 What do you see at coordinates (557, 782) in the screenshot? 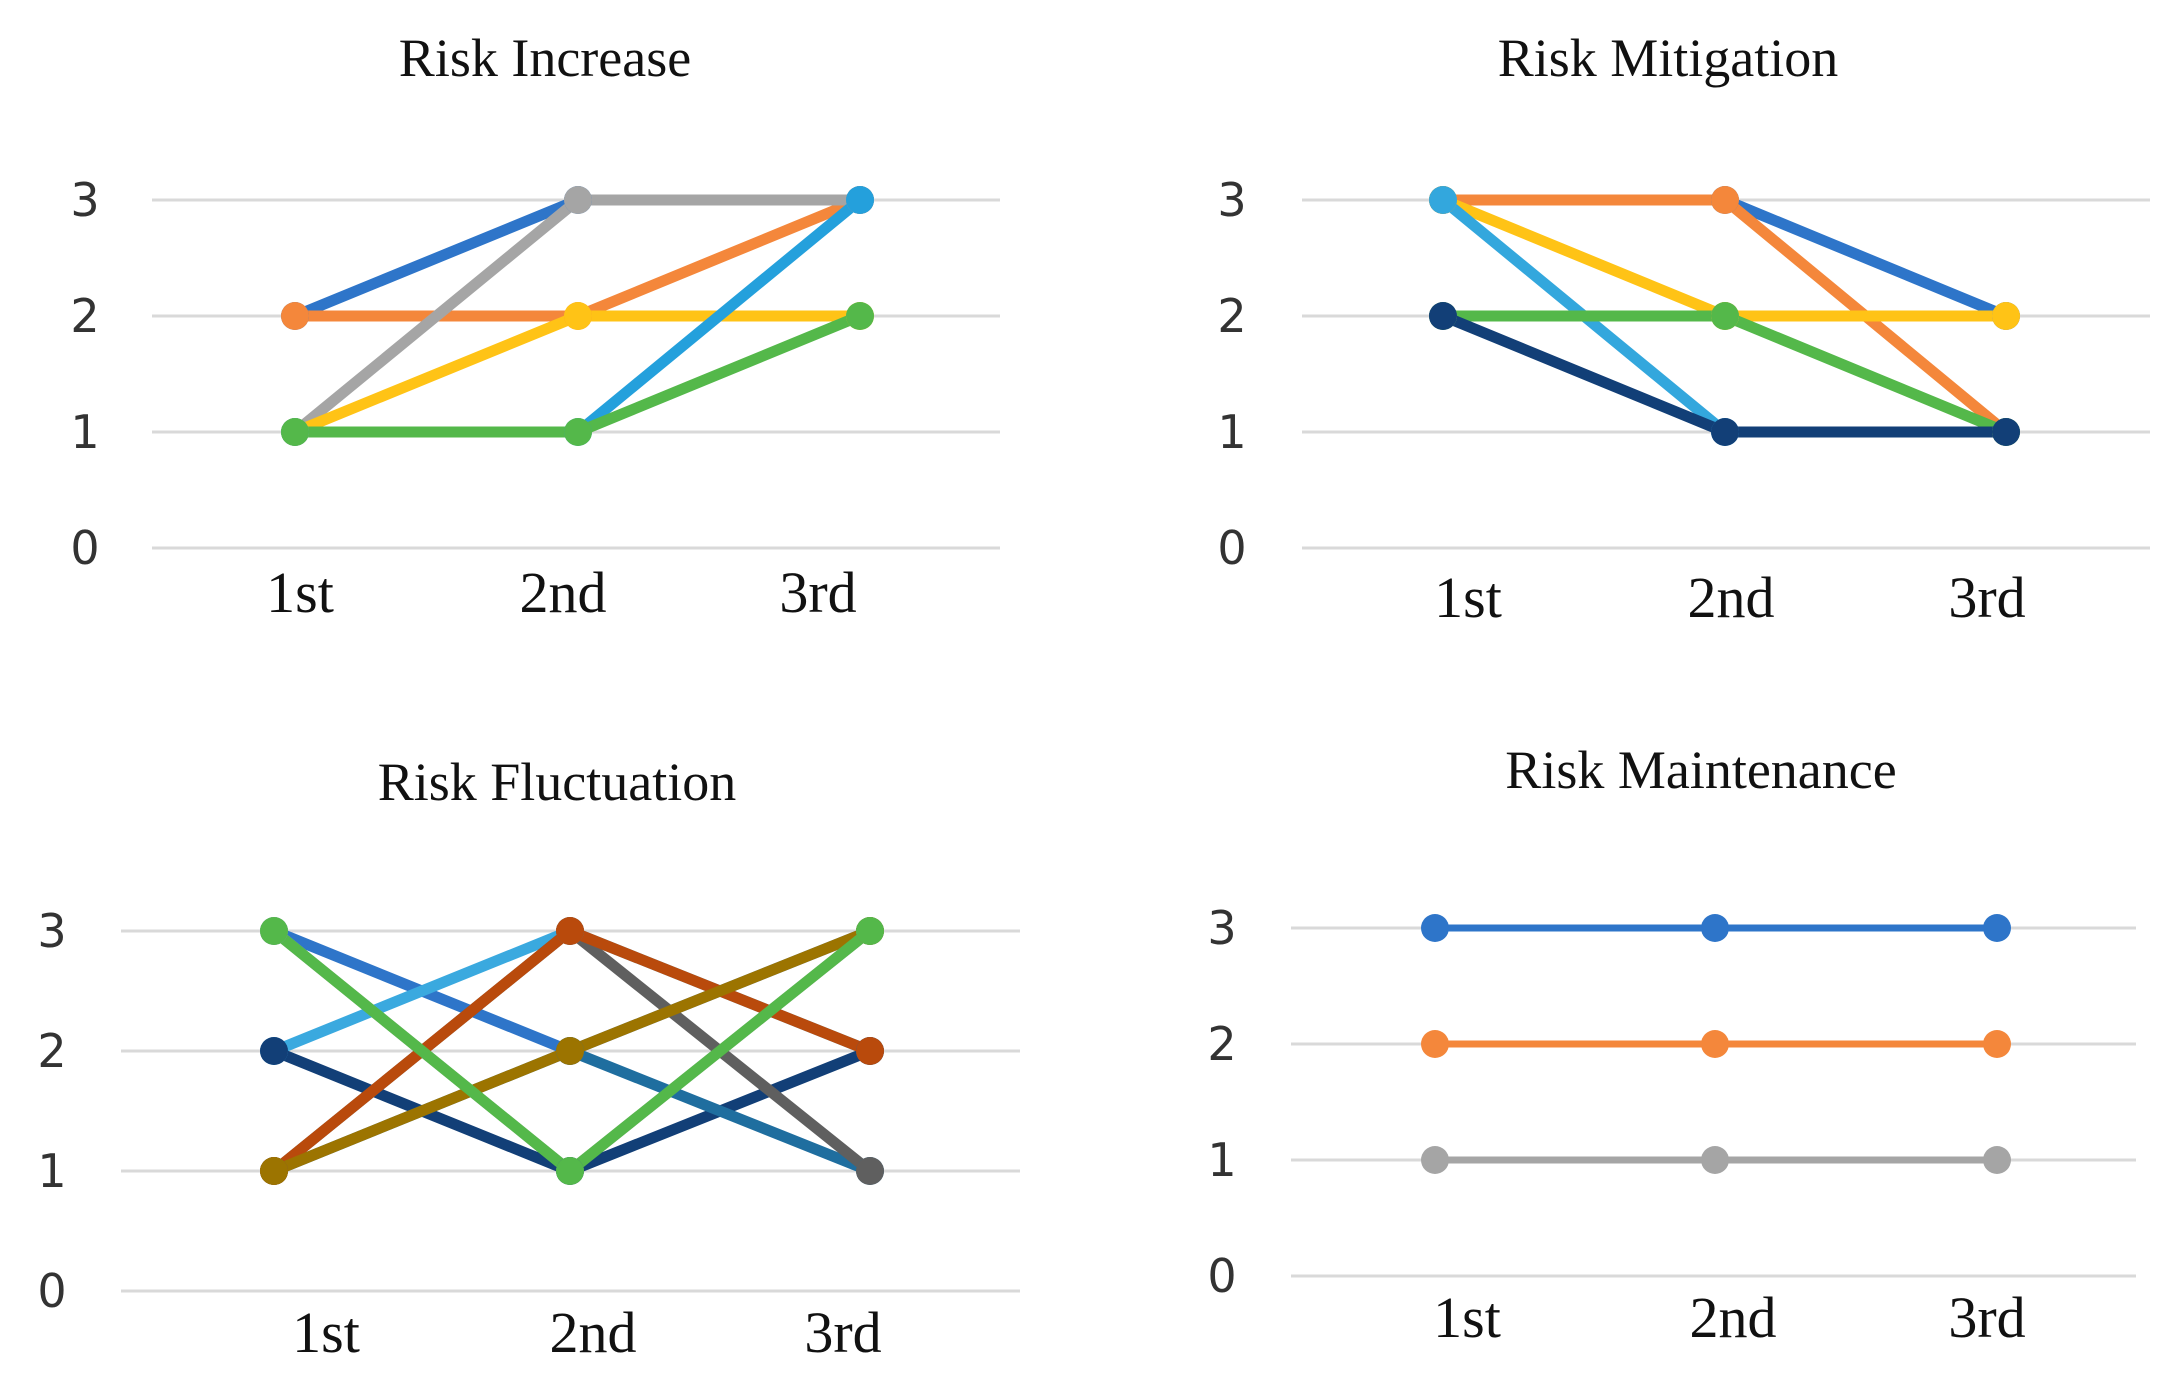
I see `chart-title: Risk Fluctuation` at bounding box center [557, 782].